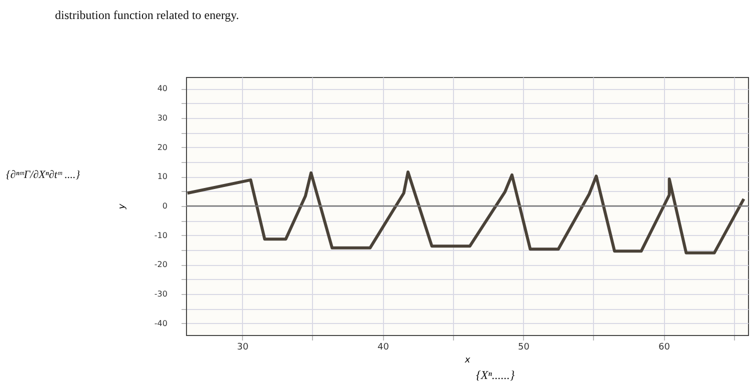  Describe the element at coordinates (122, 206) in the screenshot. I see `y-axis-title: y` at that location.